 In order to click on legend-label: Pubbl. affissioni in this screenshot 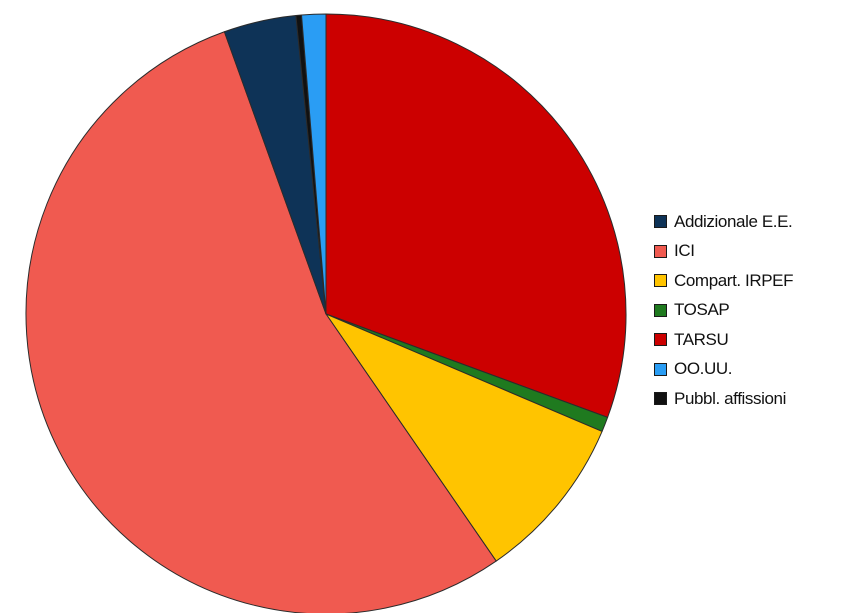, I will do `click(730, 398)`.